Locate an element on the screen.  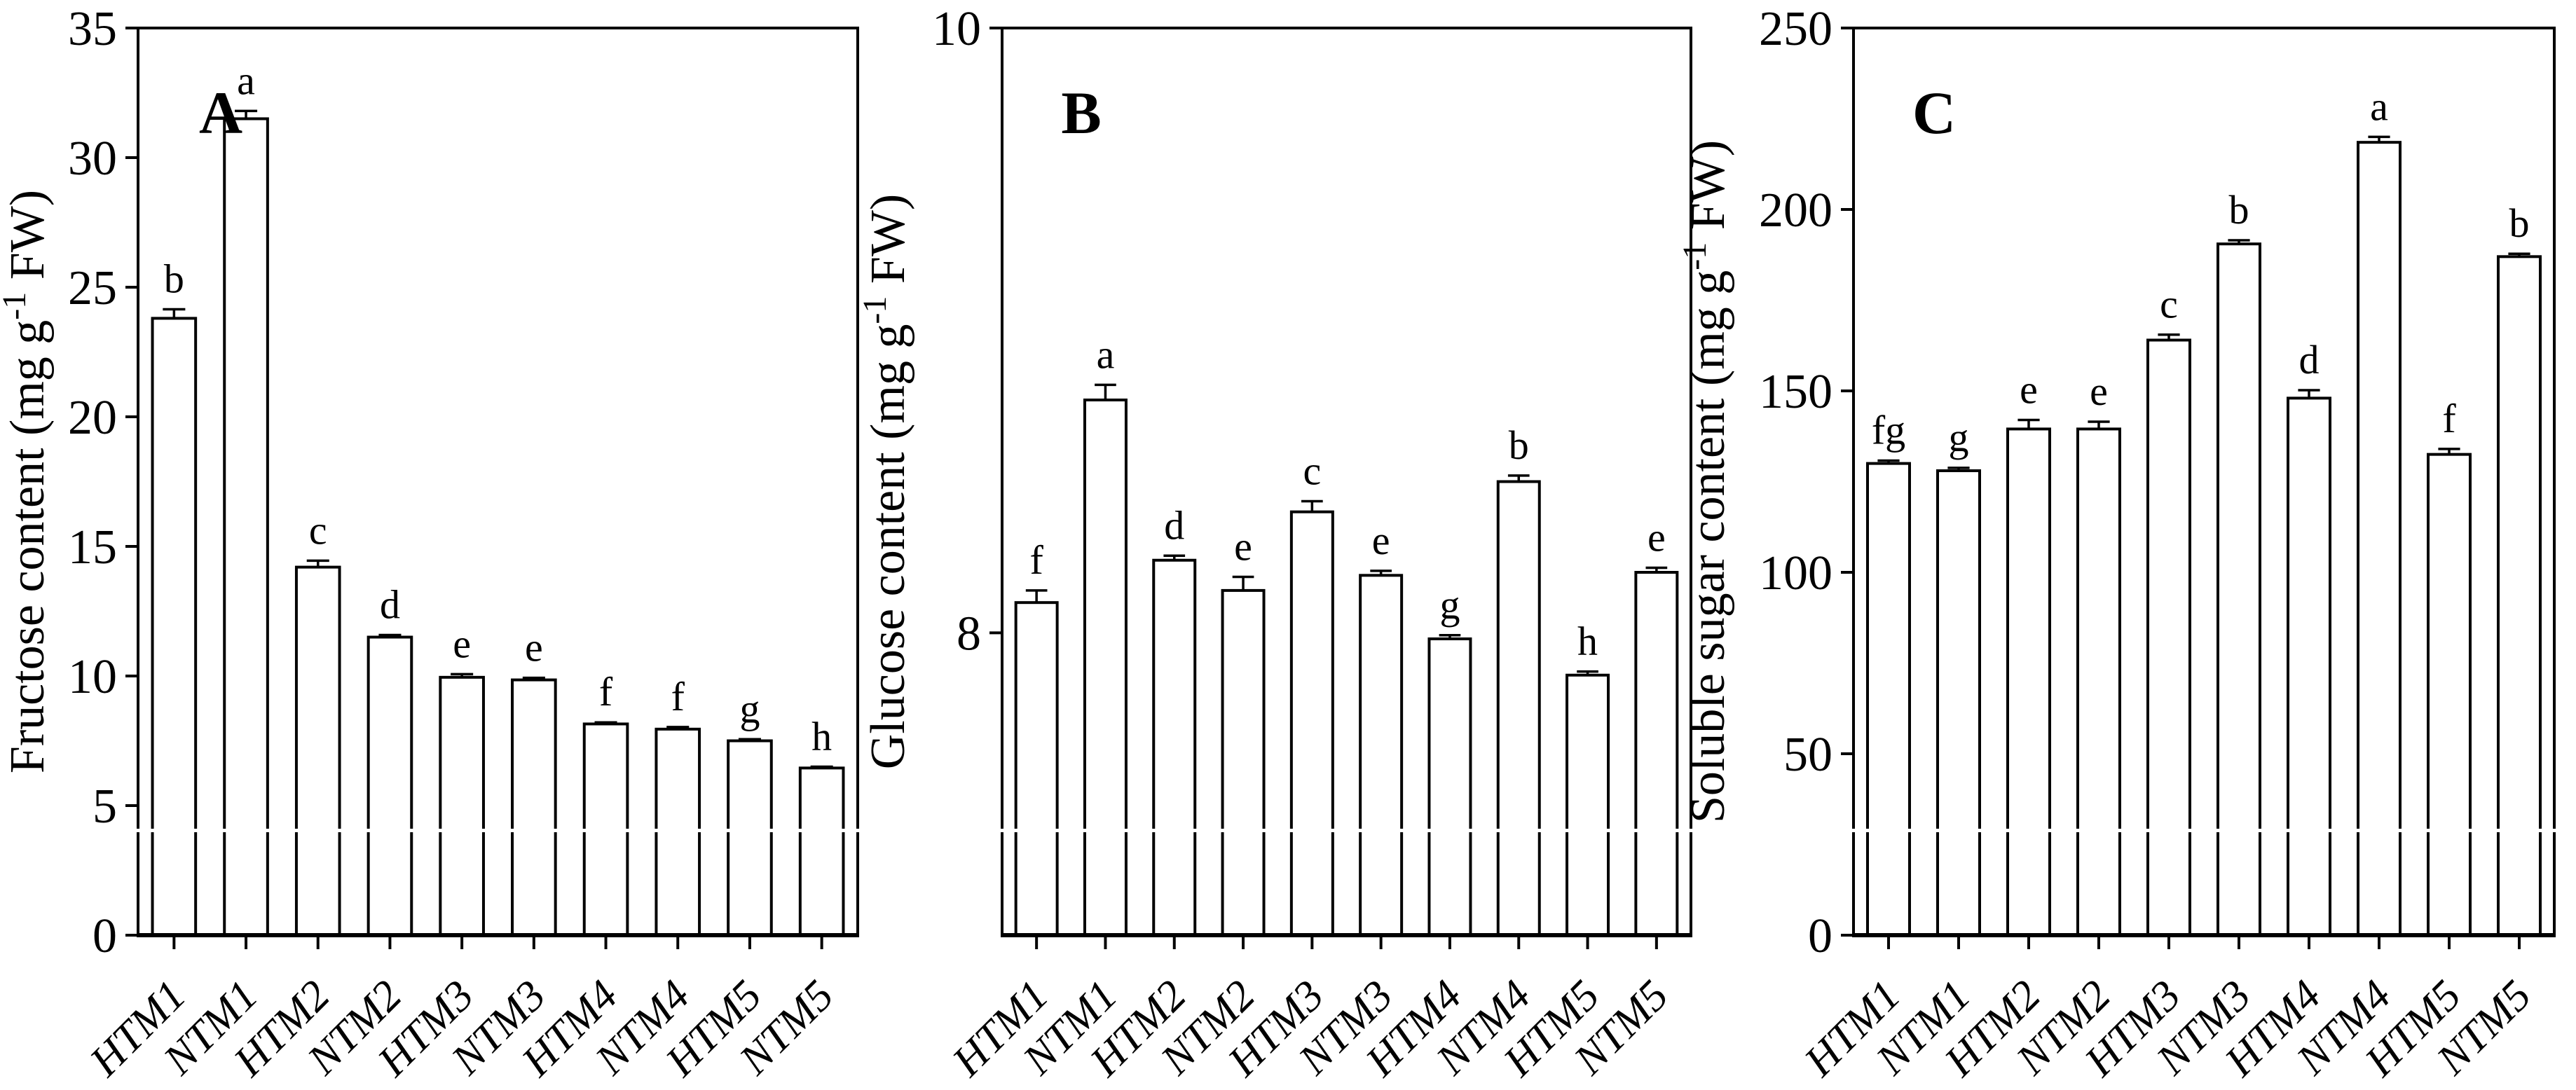
y-tick-label: 8 is located at coordinates (969, 634).